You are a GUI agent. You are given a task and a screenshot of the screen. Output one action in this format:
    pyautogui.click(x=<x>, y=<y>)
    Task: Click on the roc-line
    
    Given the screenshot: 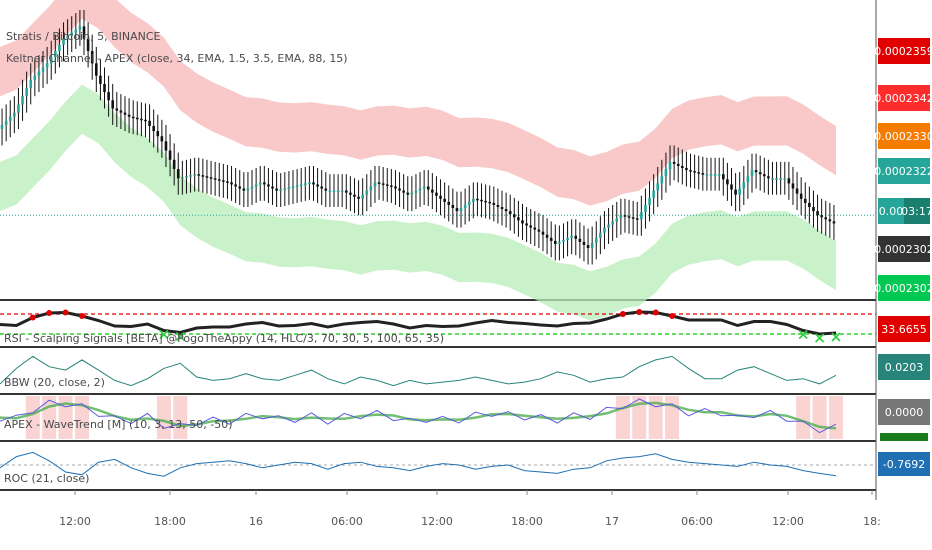 What is the action you would take?
    pyautogui.click(x=418, y=464)
    